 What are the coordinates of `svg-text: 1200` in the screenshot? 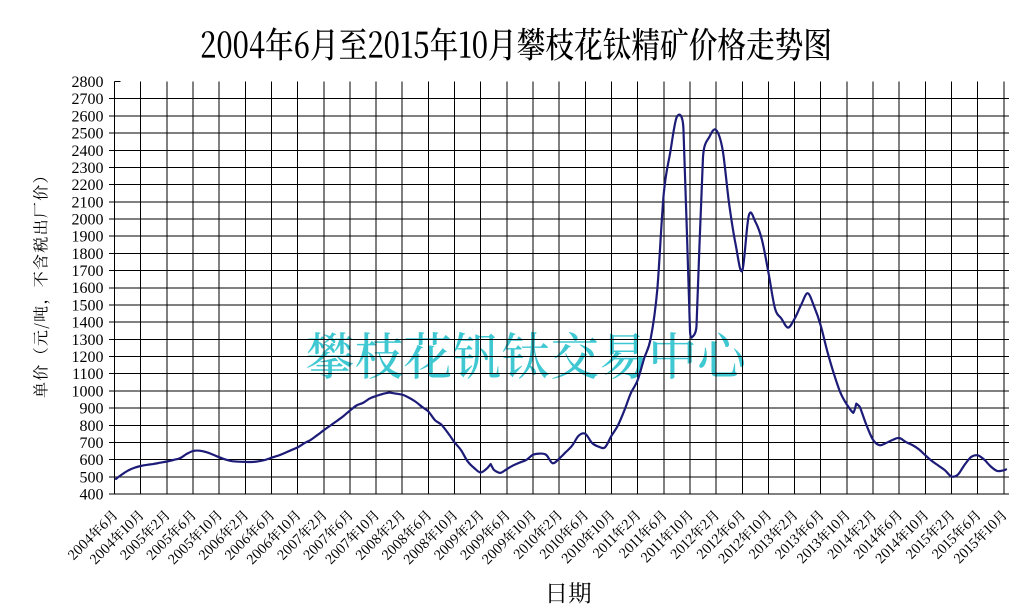 It's located at (88, 357).